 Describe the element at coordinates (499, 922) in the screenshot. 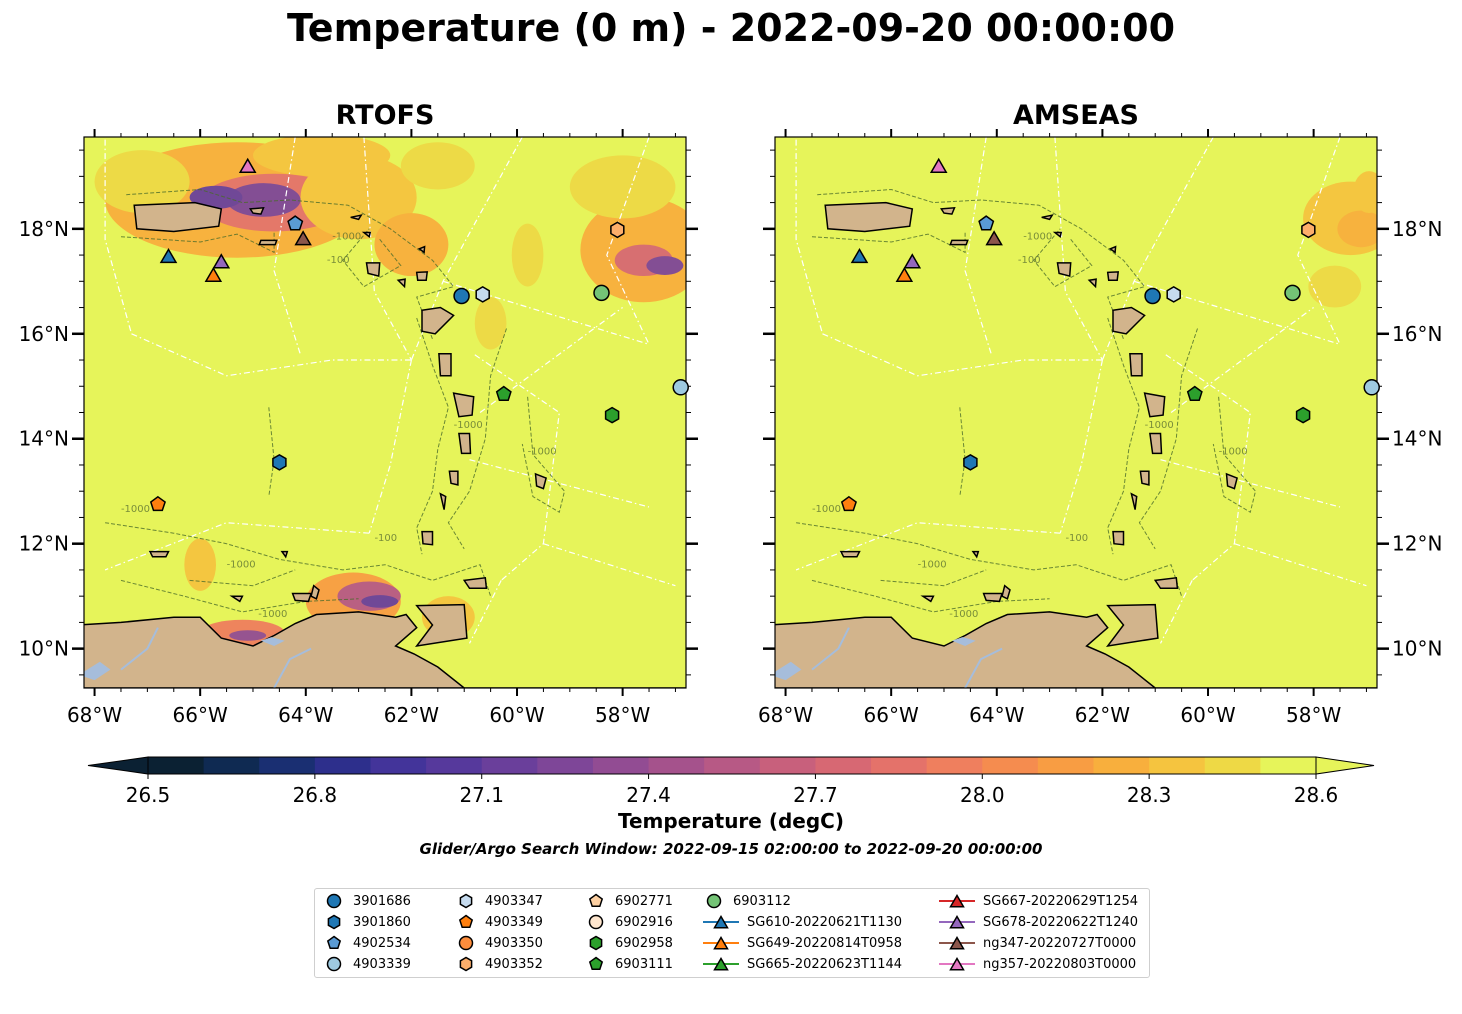

I see `legend-item: 4903349` at that location.